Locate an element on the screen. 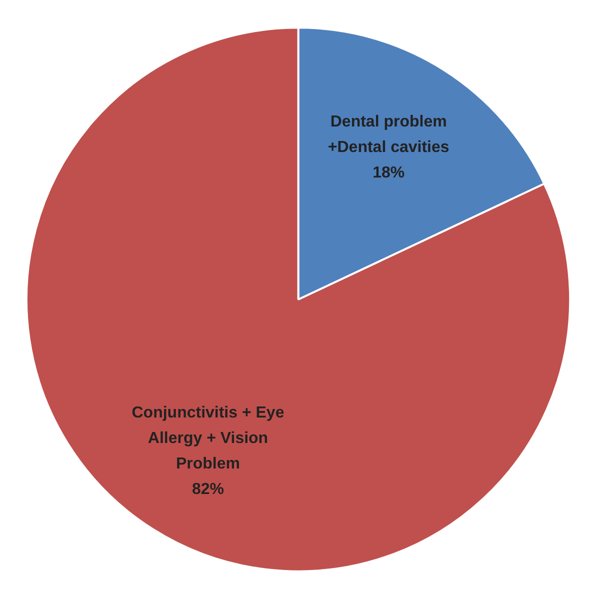 The width and height of the screenshot is (614, 598). data-label: 18% is located at coordinates (388, 173).